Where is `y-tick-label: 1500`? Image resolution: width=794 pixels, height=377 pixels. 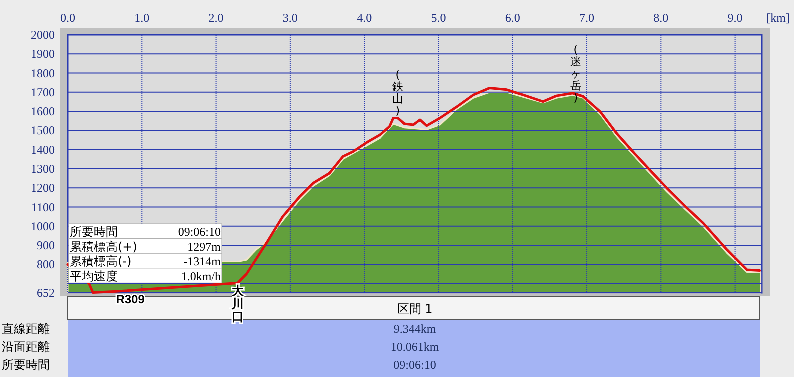 y-tick-label: 1500 is located at coordinates (43, 131).